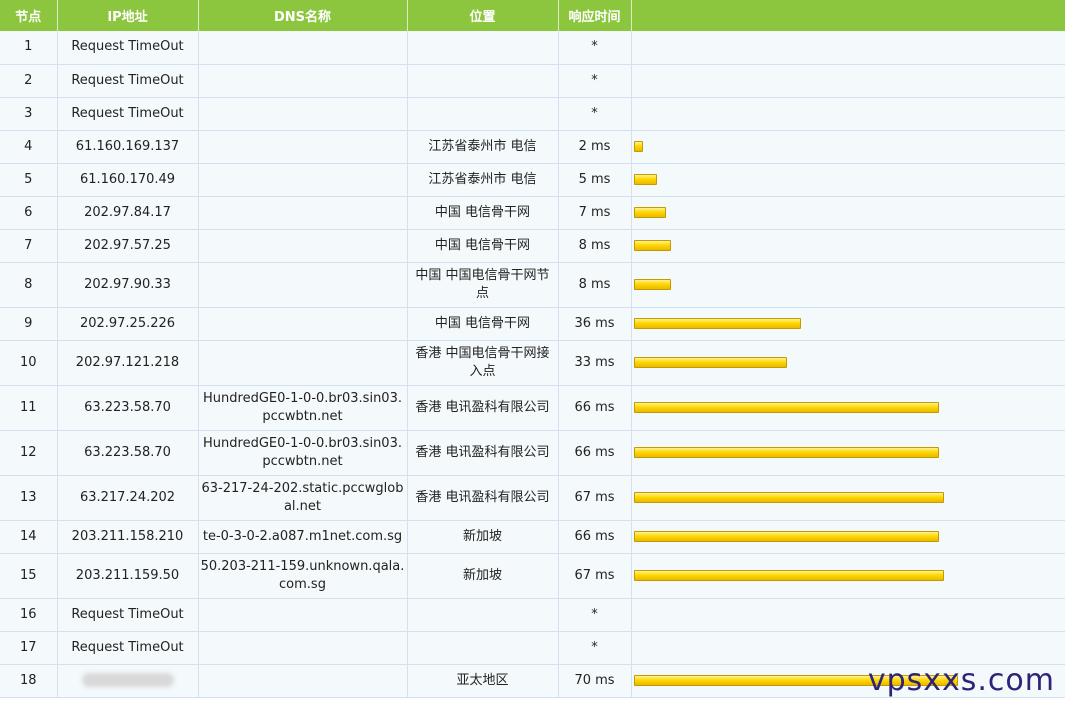 Image resolution: width=1065 pixels, height=704 pixels. What do you see at coordinates (29, 147) in the screenshot?
I see `cell-hop: 4` at bounding box center [29, 147].